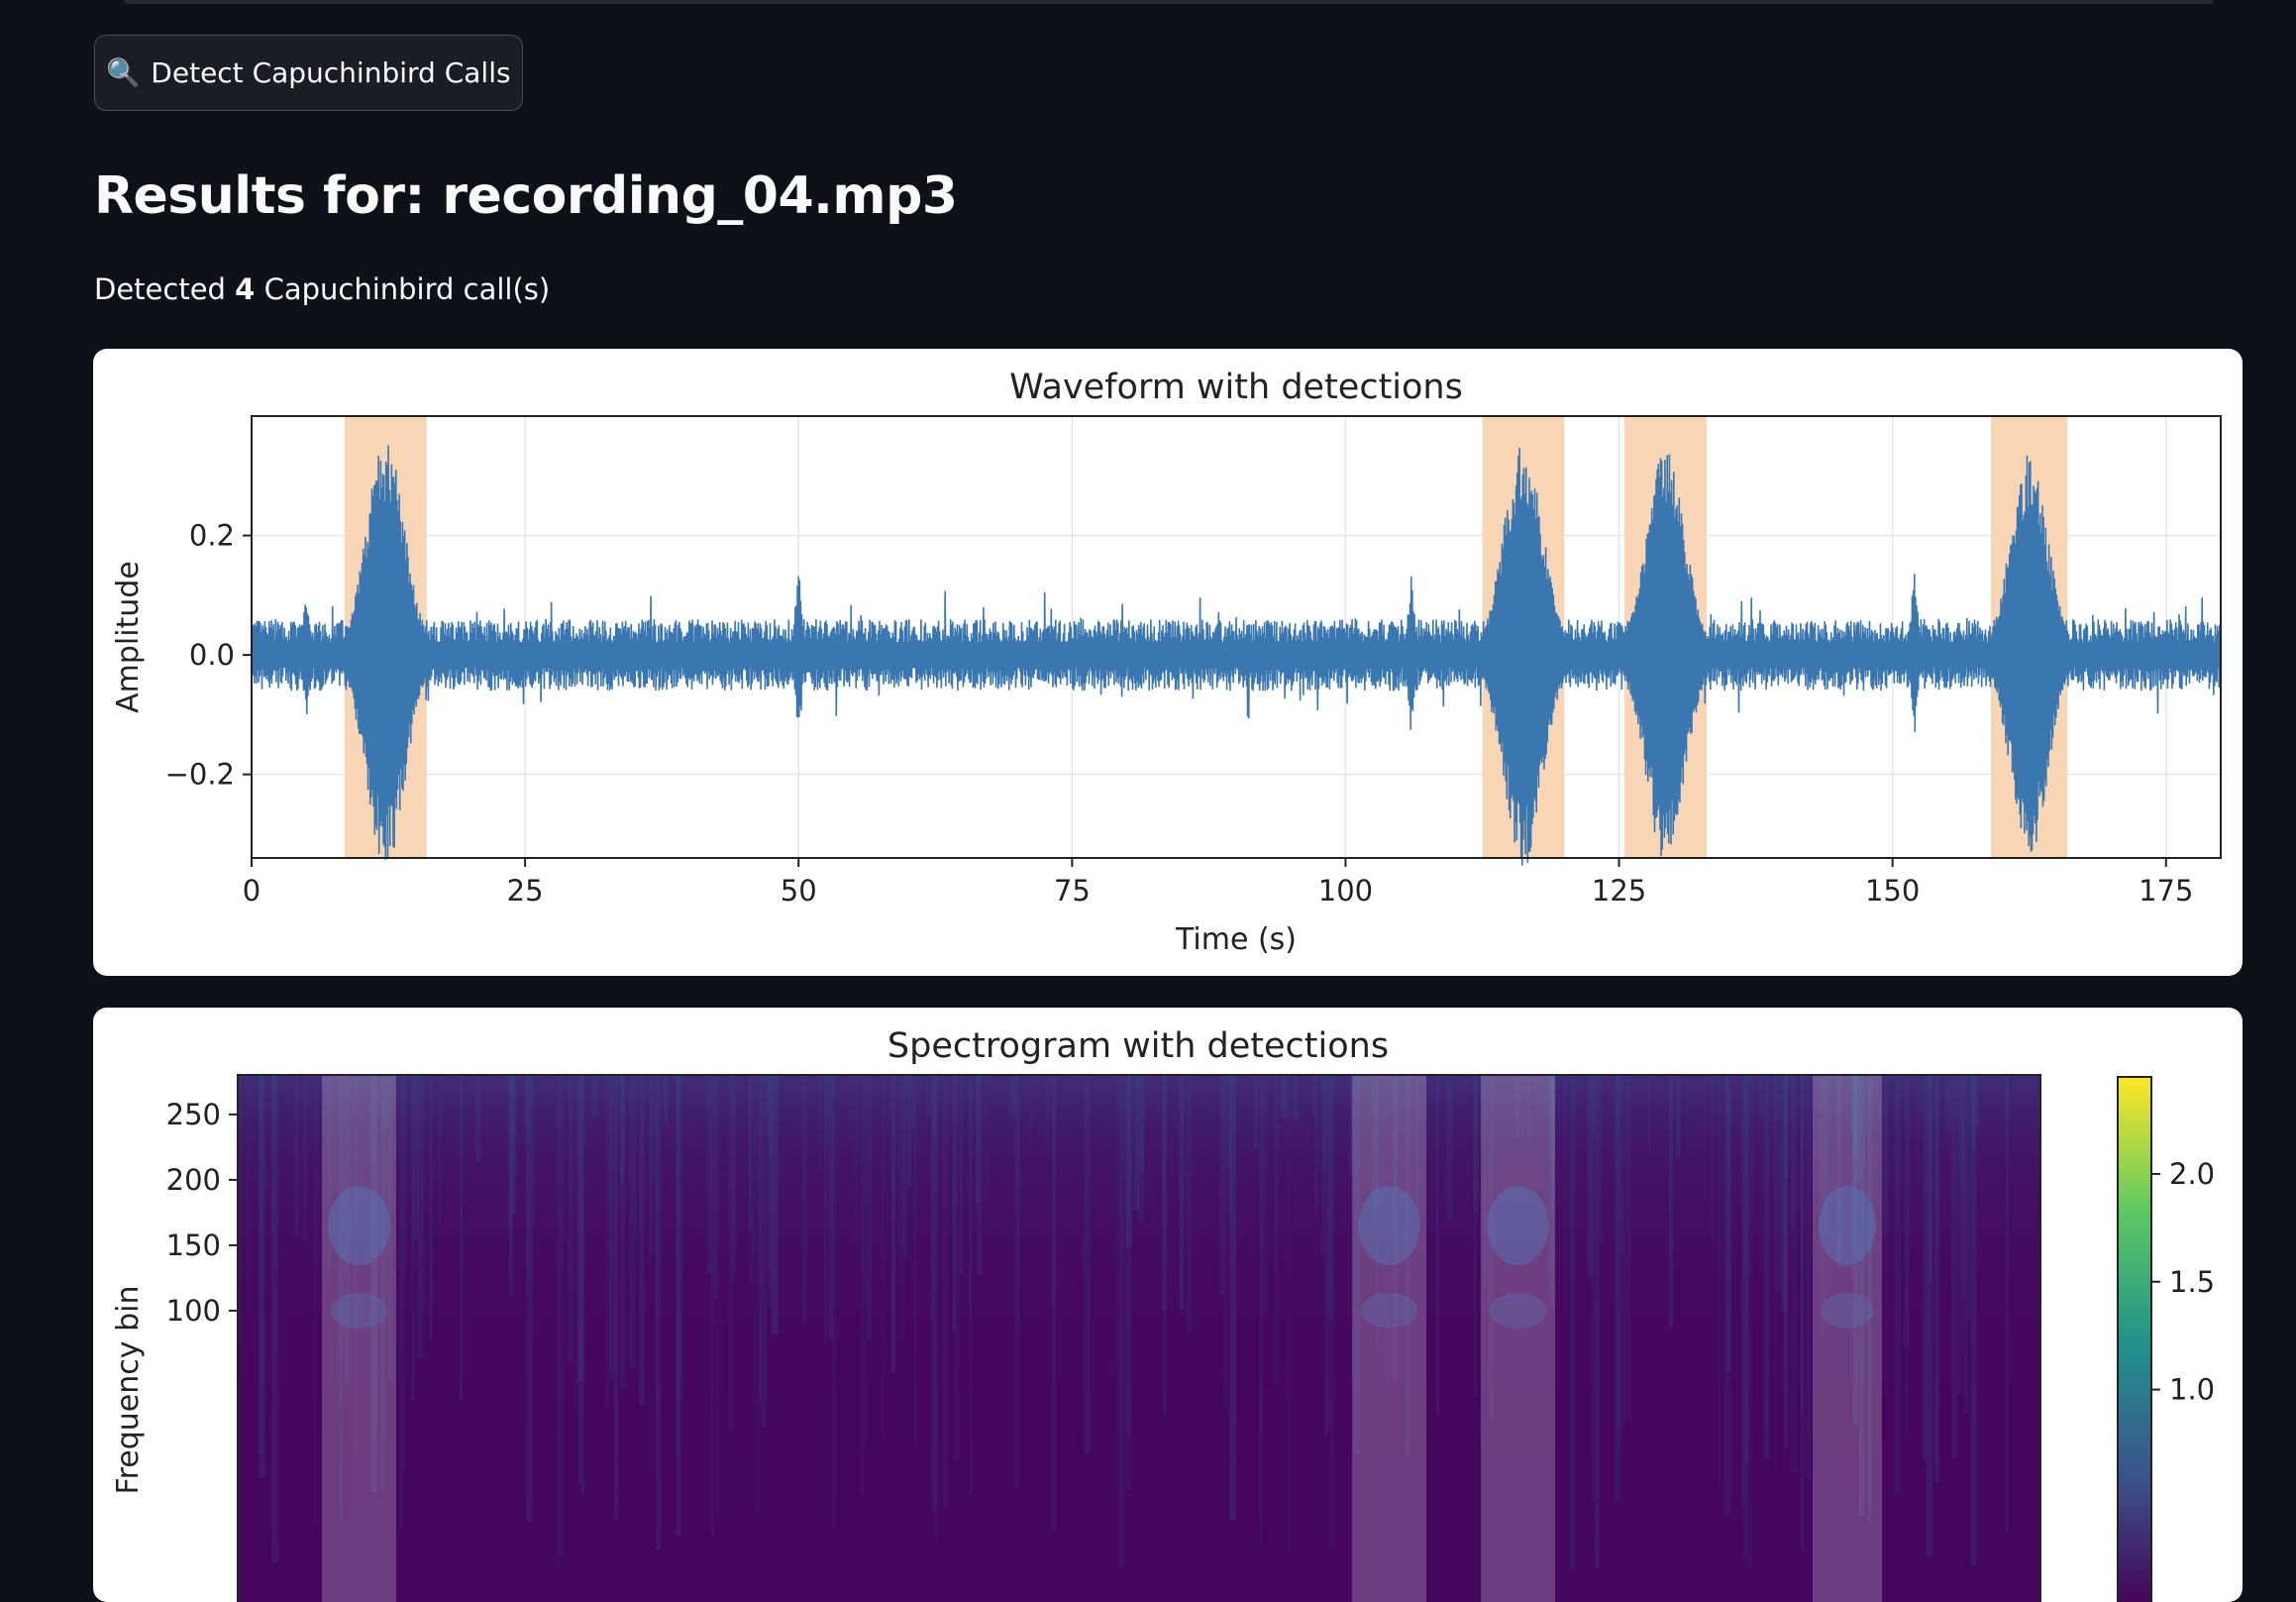  I want to click on waveform-x-axis-label: Time (s), so click(1236, 939).